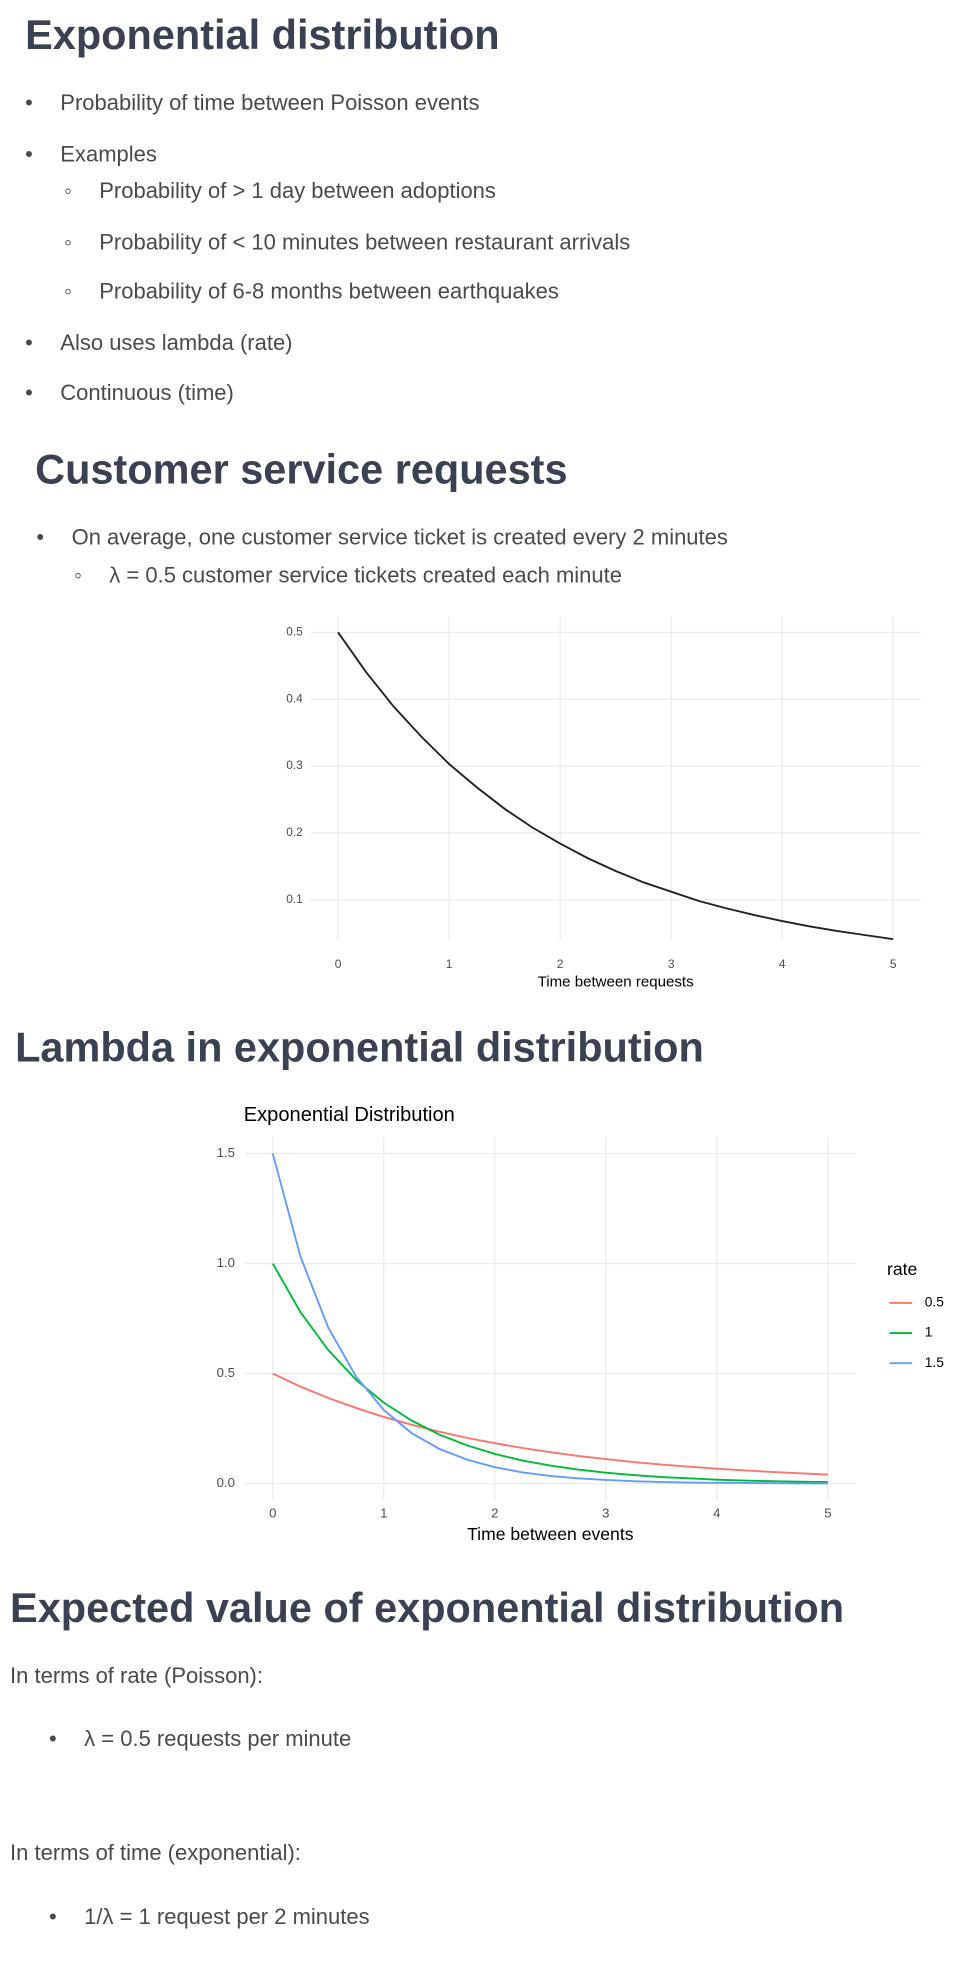  What do you see at coordinates (294, 832) in the screenshot?
I see `y-tick-label: 0.2` at bounding box center [294, 832].